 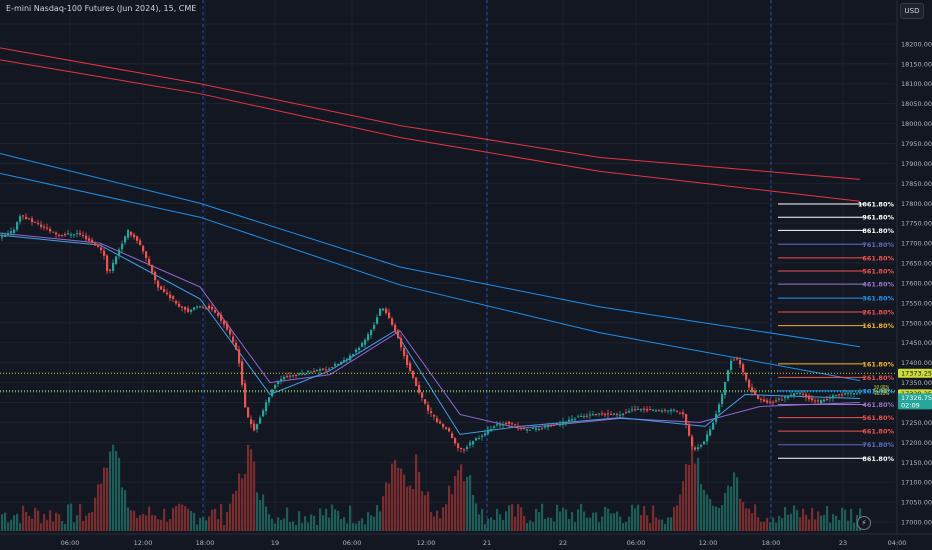 I want to click on y-tick-label: 17650.00, so click(x=916, y=264).